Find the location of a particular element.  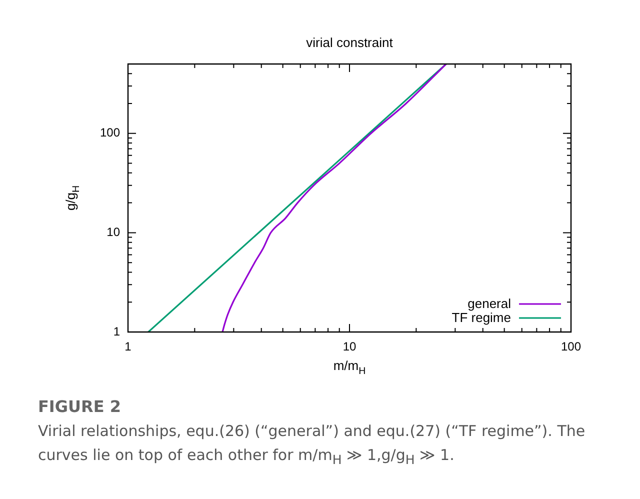

x-tick-label: 1 is located at coordinates (128, 347).